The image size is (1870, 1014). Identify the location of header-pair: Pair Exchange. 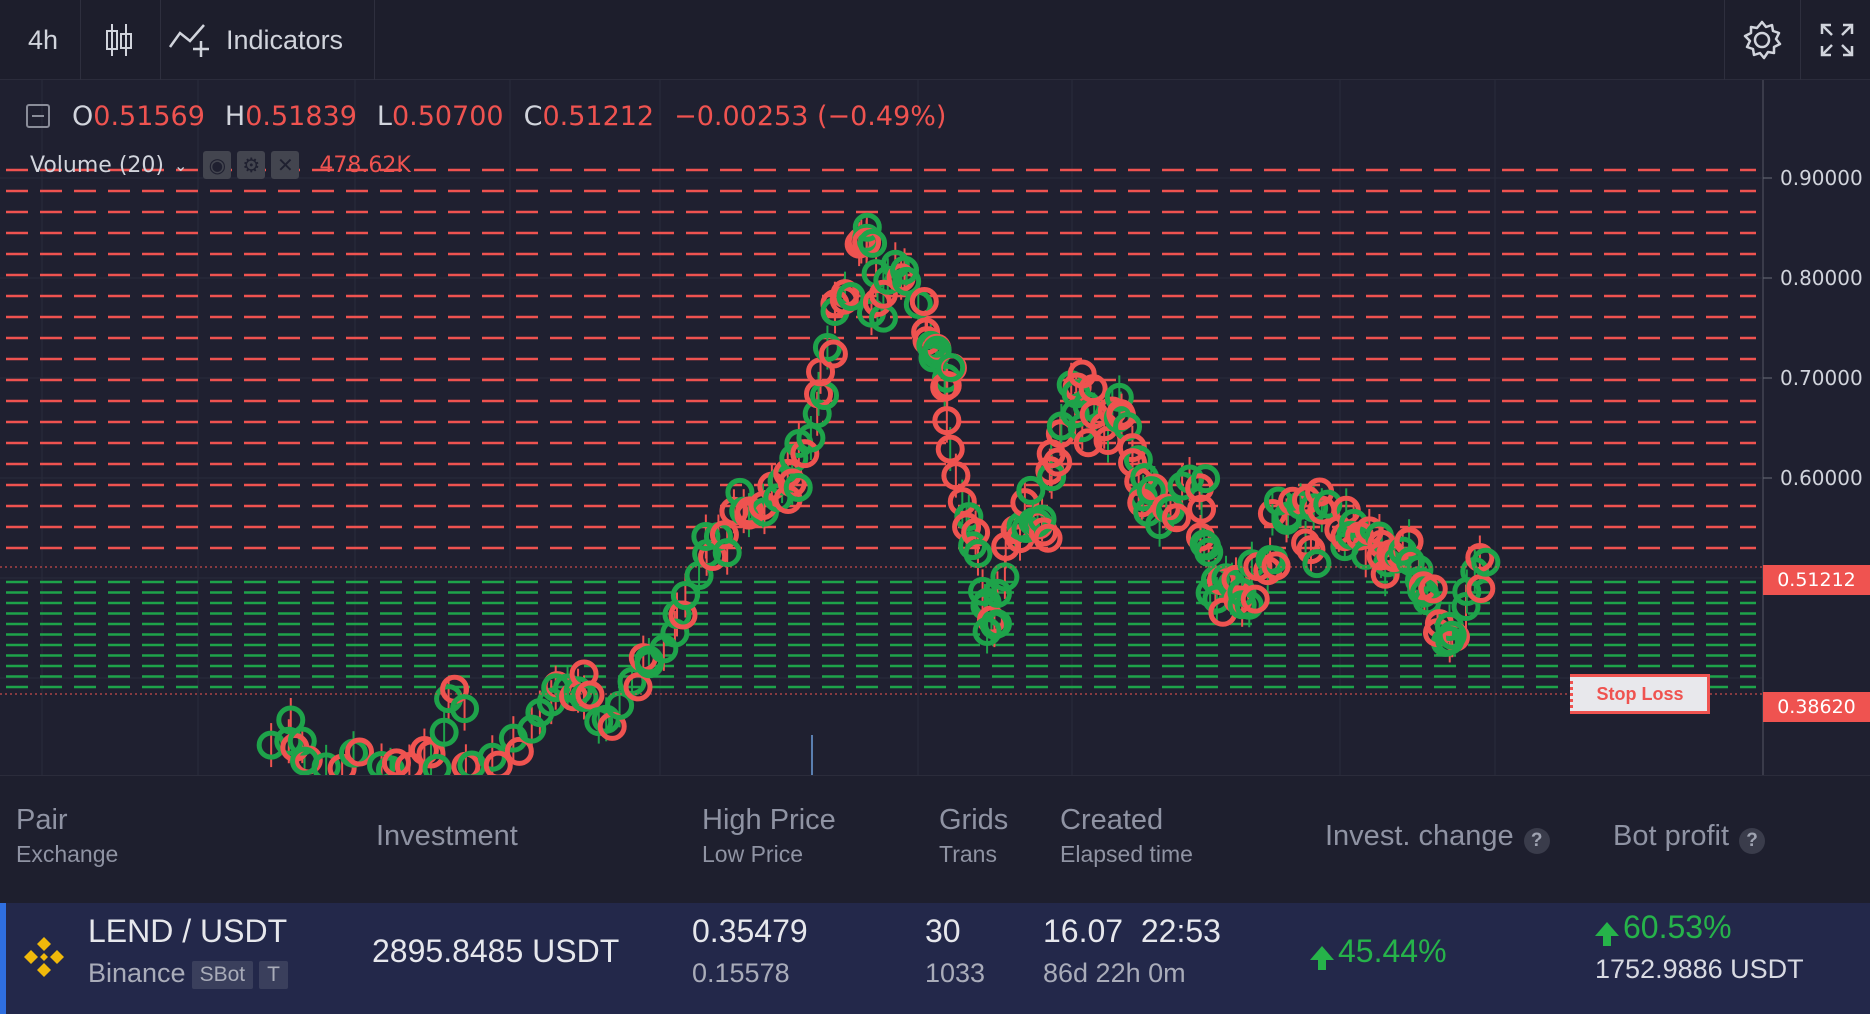
(67, 836).